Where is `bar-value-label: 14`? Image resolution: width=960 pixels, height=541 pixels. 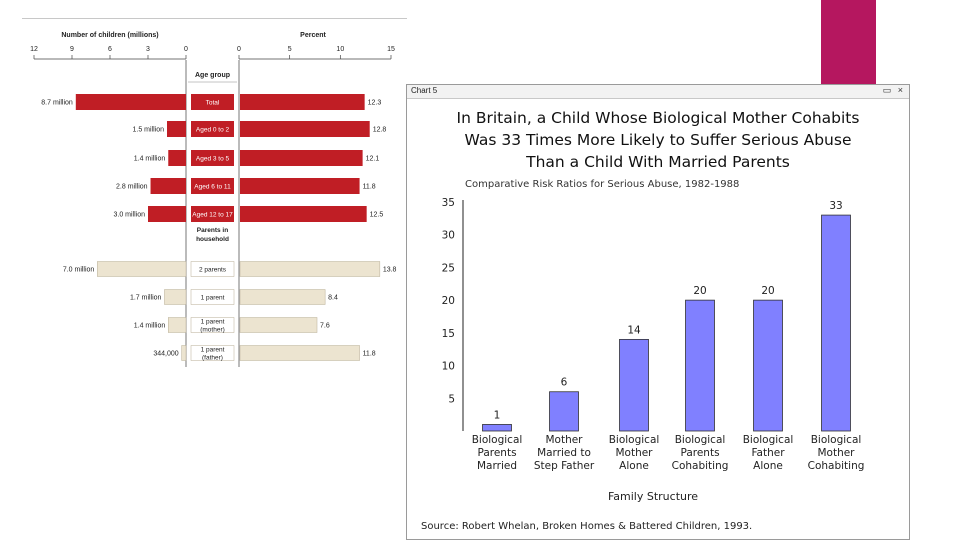 bar-value-label: 14 is located at coordinates (634, 330).